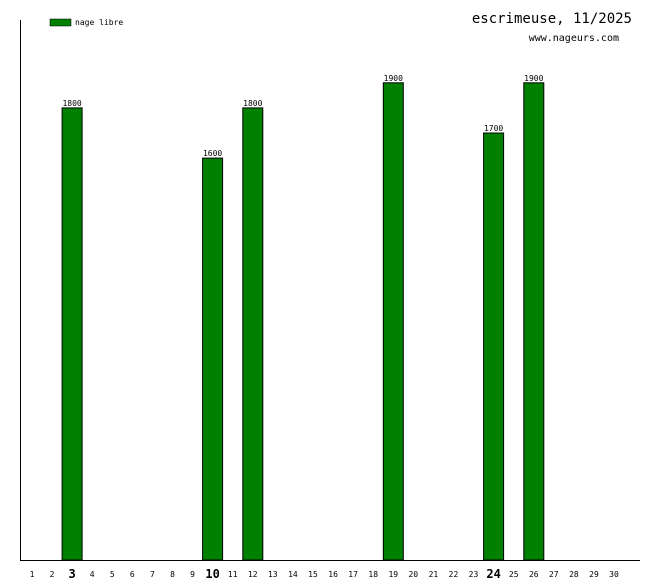 The image size is (660, 580). Describe the element at coordinates (353, 574) in the screenshot. I see `x-tick-label: 17` at that location.